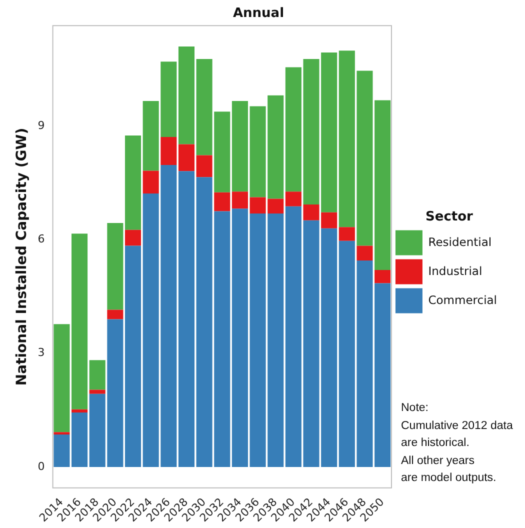  What do you see at coordinates (41, 353) in the screenshot?
I see `y-tick-label: 3` at bounding box center [41, 353].